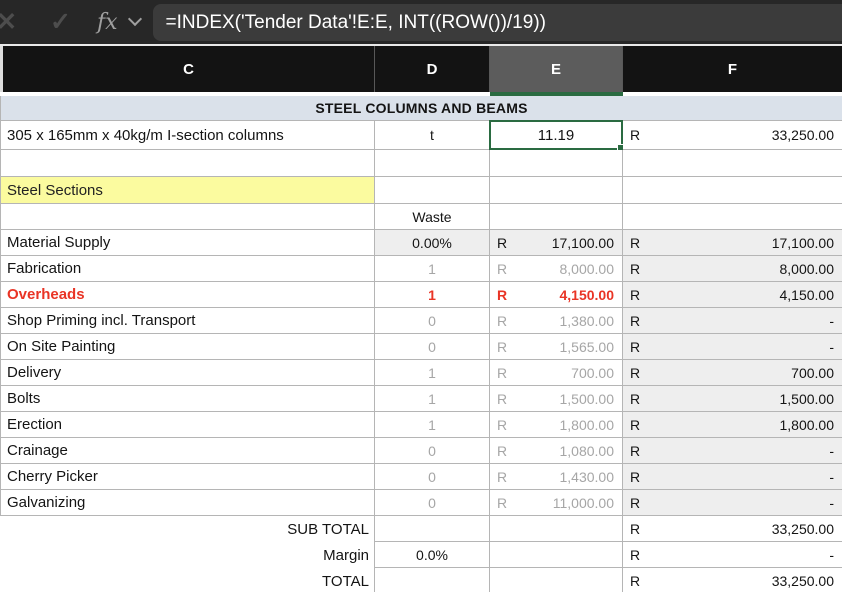 The height and width of the screenshot is (592, 842). Describe the element at coordinates (187, 529) in the screenshot. I see `total-label-cell: SUB TOTAL` at that location.